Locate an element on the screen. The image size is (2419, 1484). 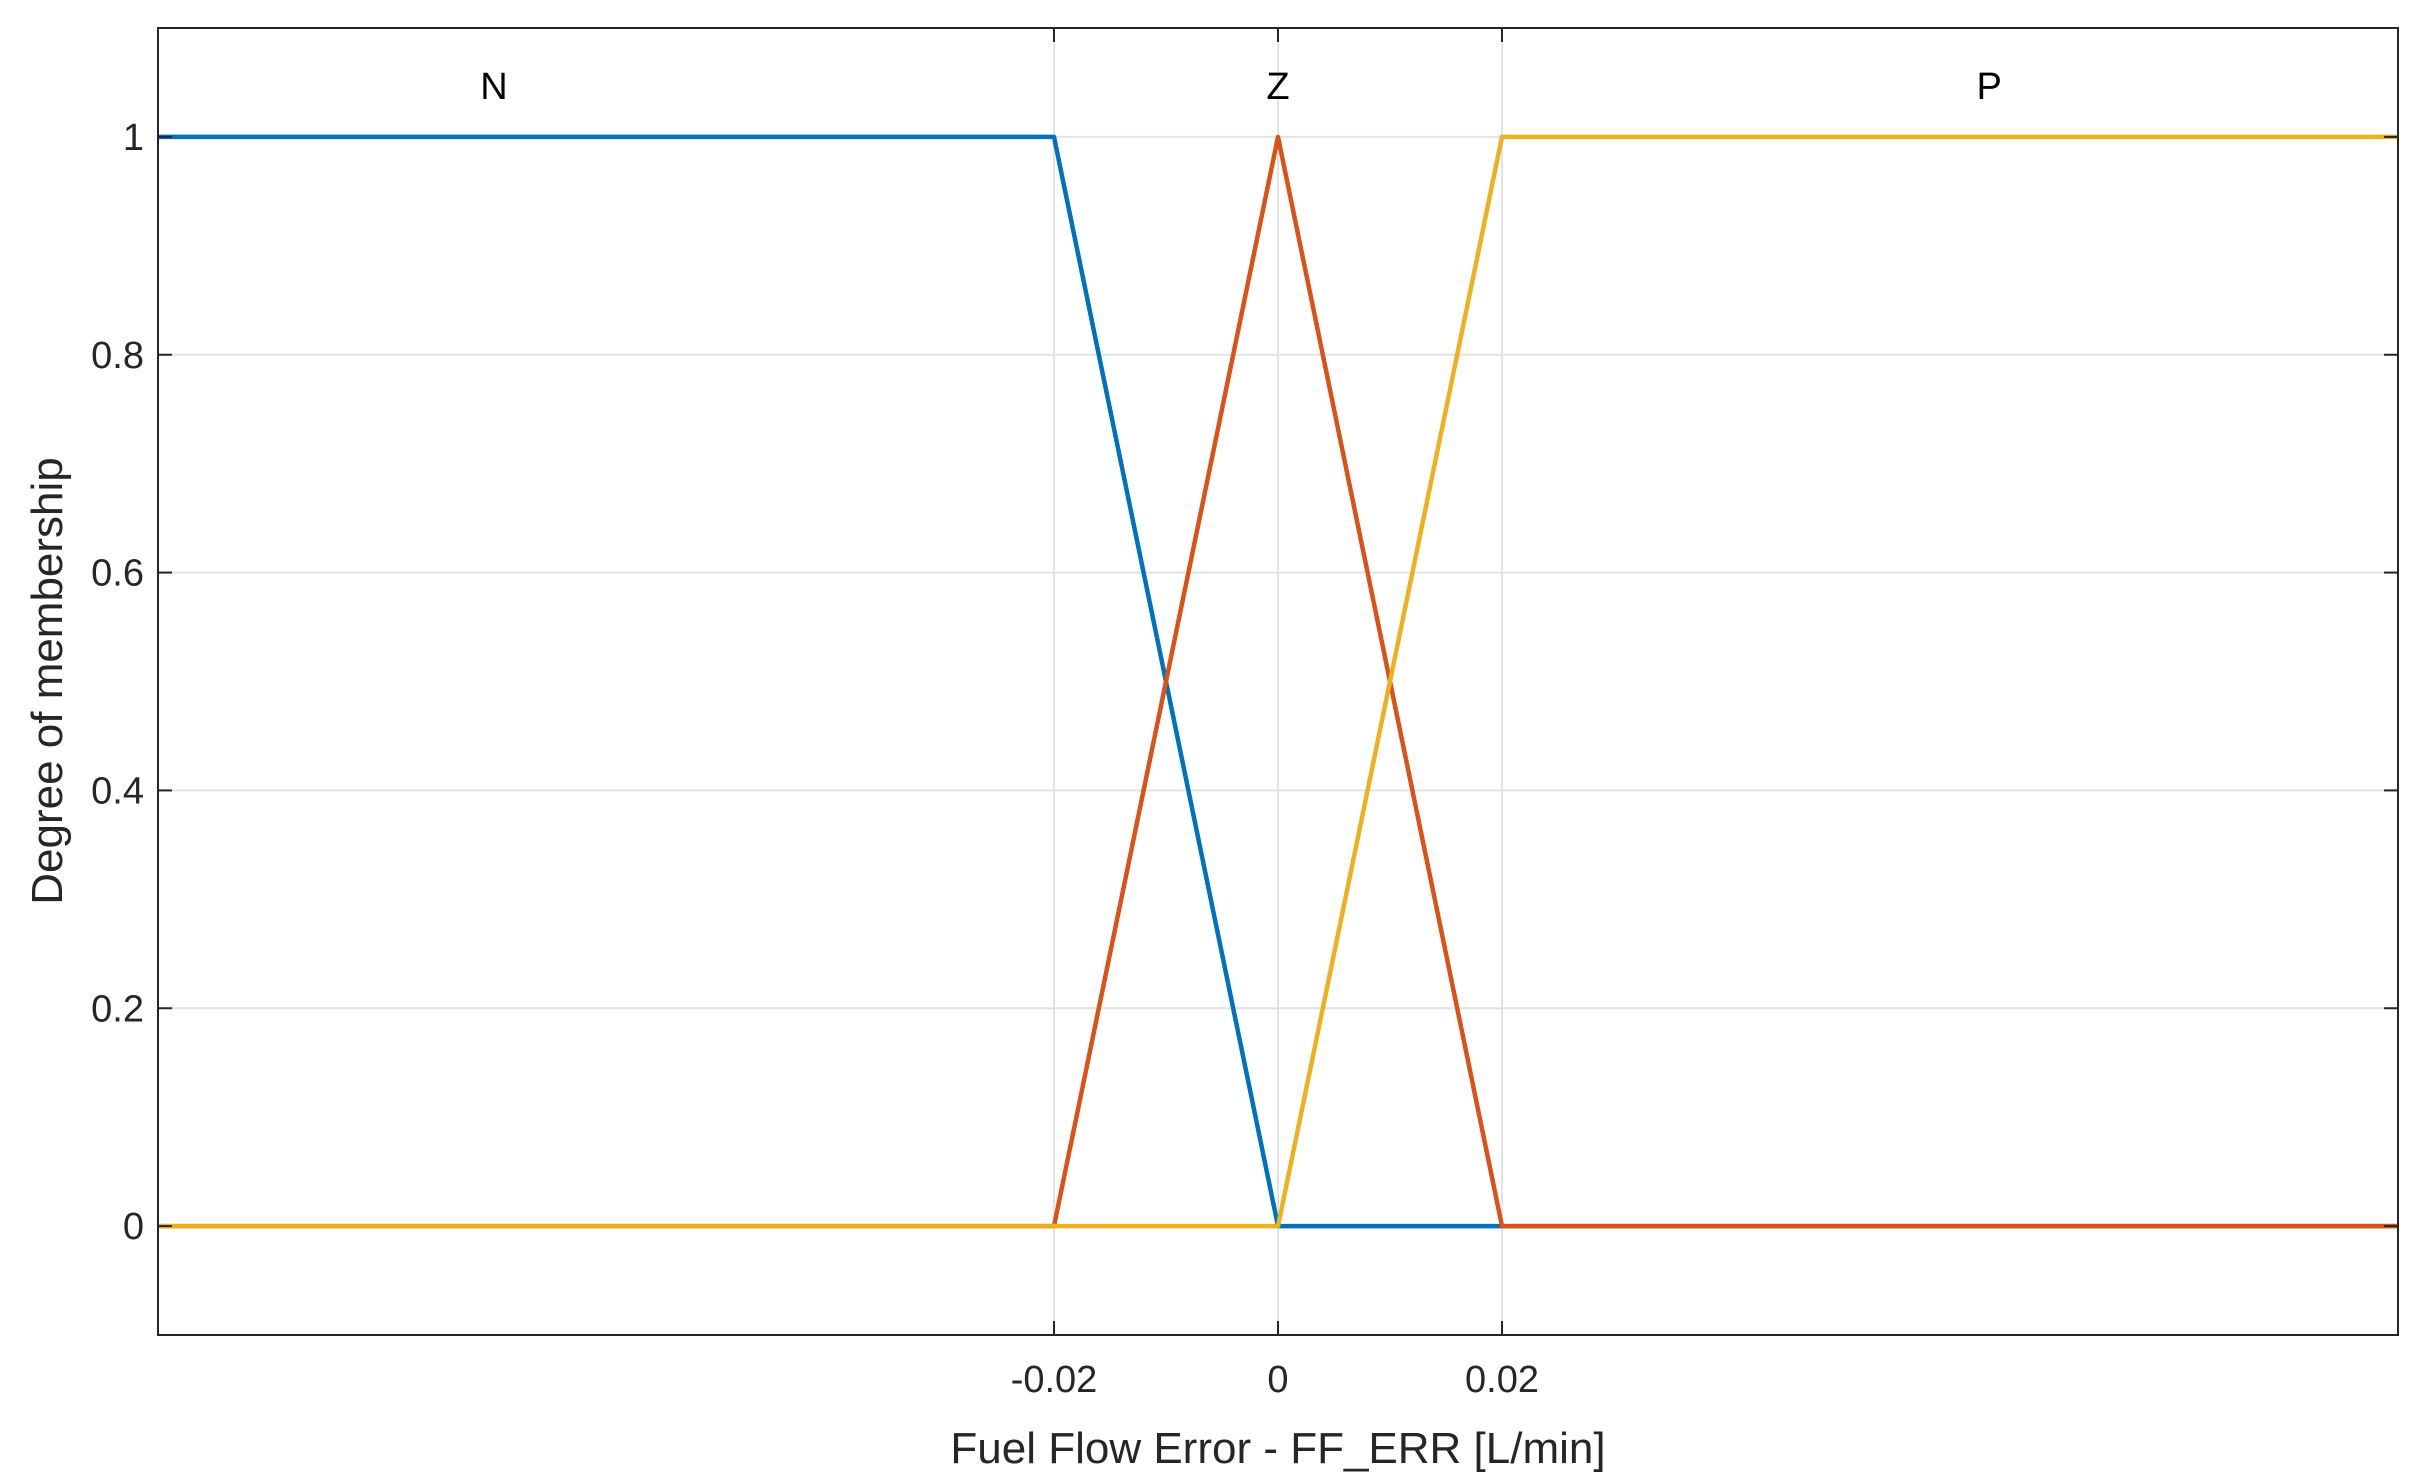
membership-label-z: Z is located at coordinates (1277, 87).